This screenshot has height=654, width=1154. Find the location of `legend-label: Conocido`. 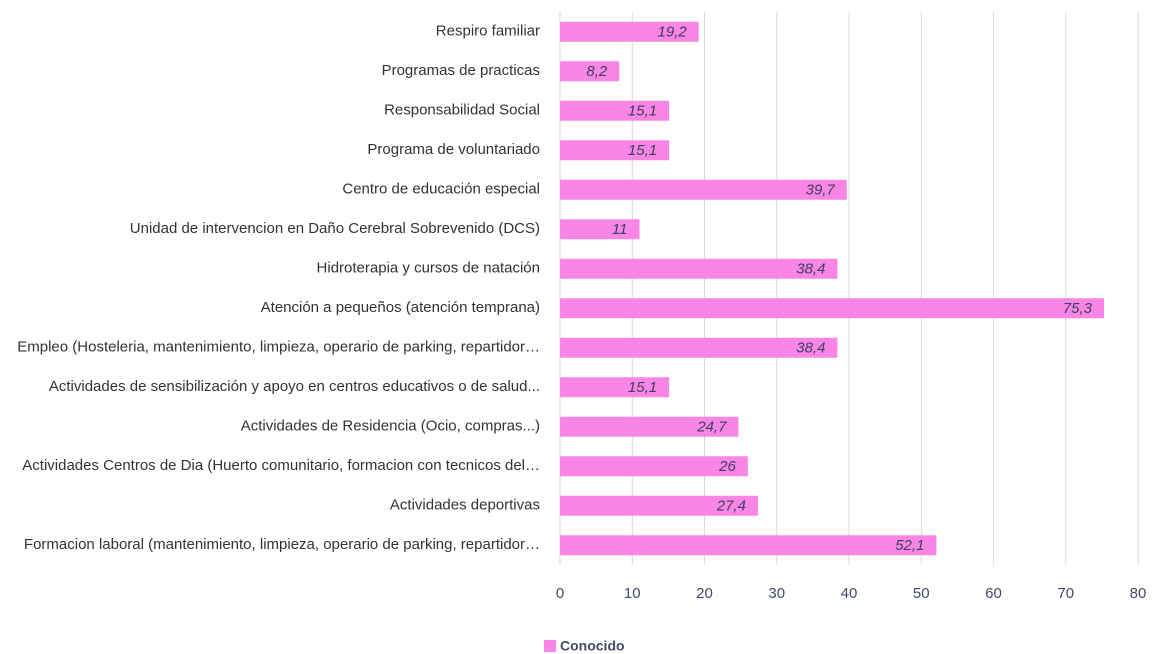

legend-label: Conocido is located at coordinates (592, 646).